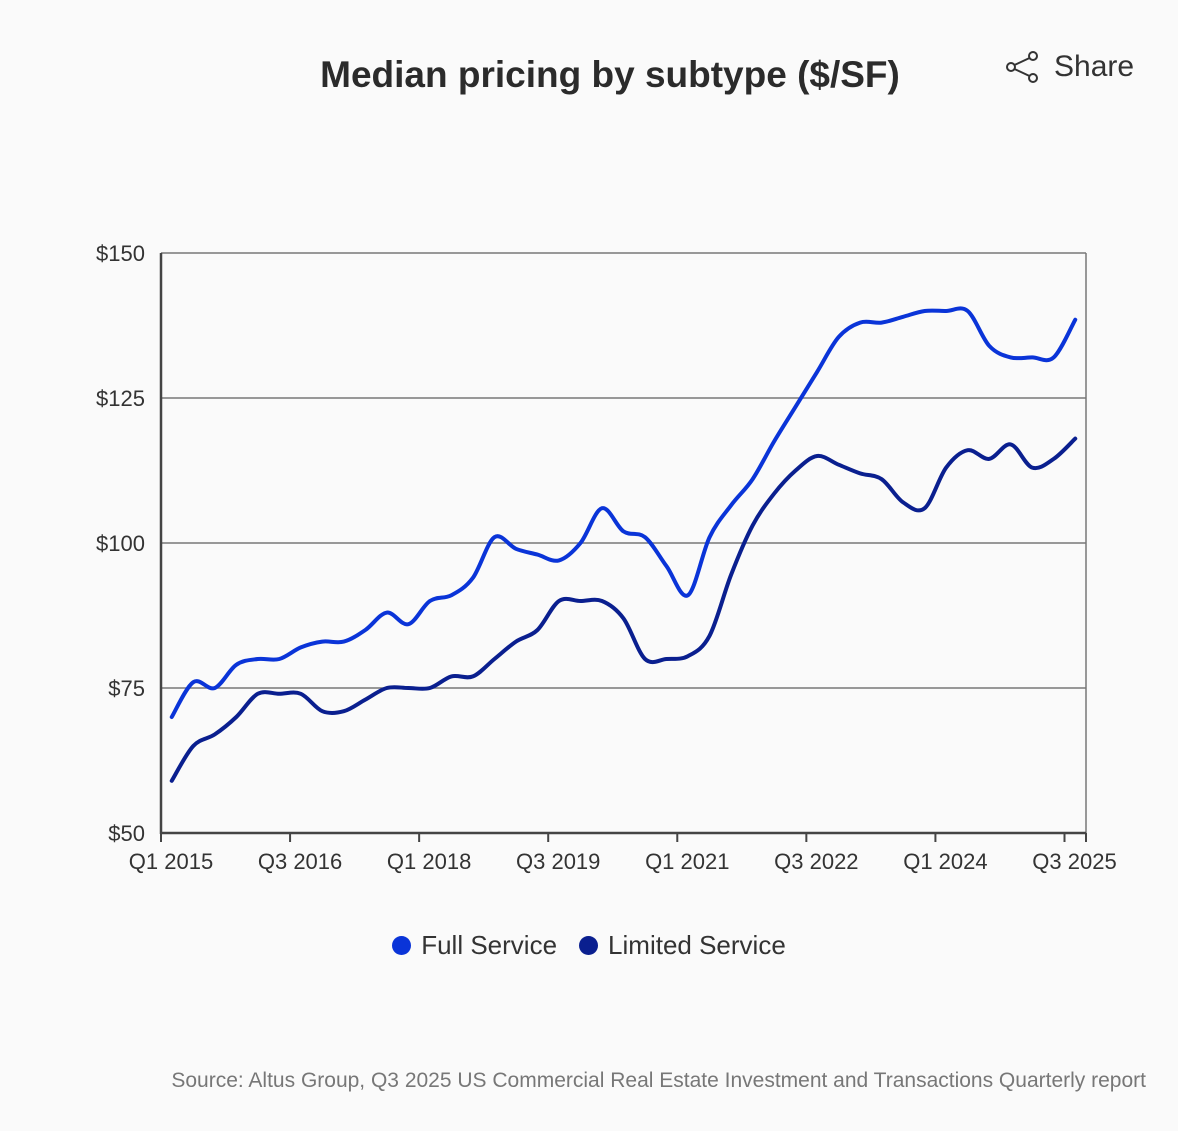  Describe the element at coordinates (489, 945) in the screenshot. I see `legend-label: Full Service` at that location.